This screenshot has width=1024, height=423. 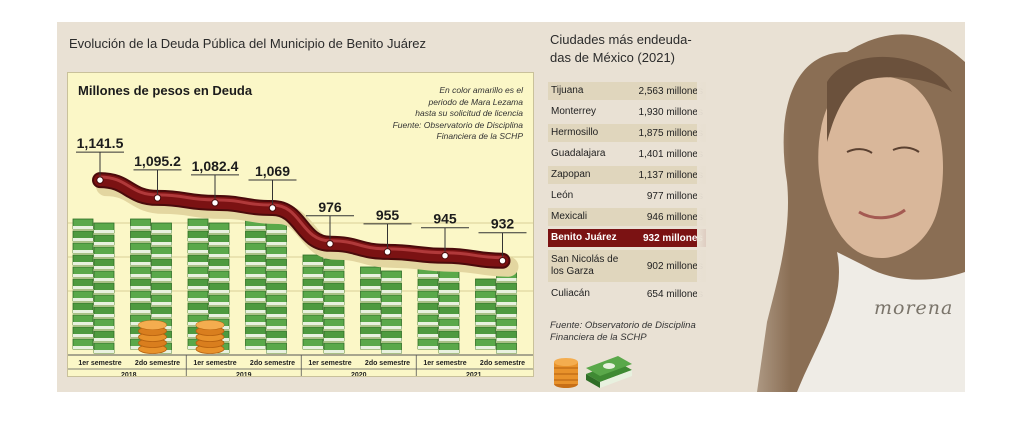 I want to click on year-label: 2020, so click(x=359, y=374).